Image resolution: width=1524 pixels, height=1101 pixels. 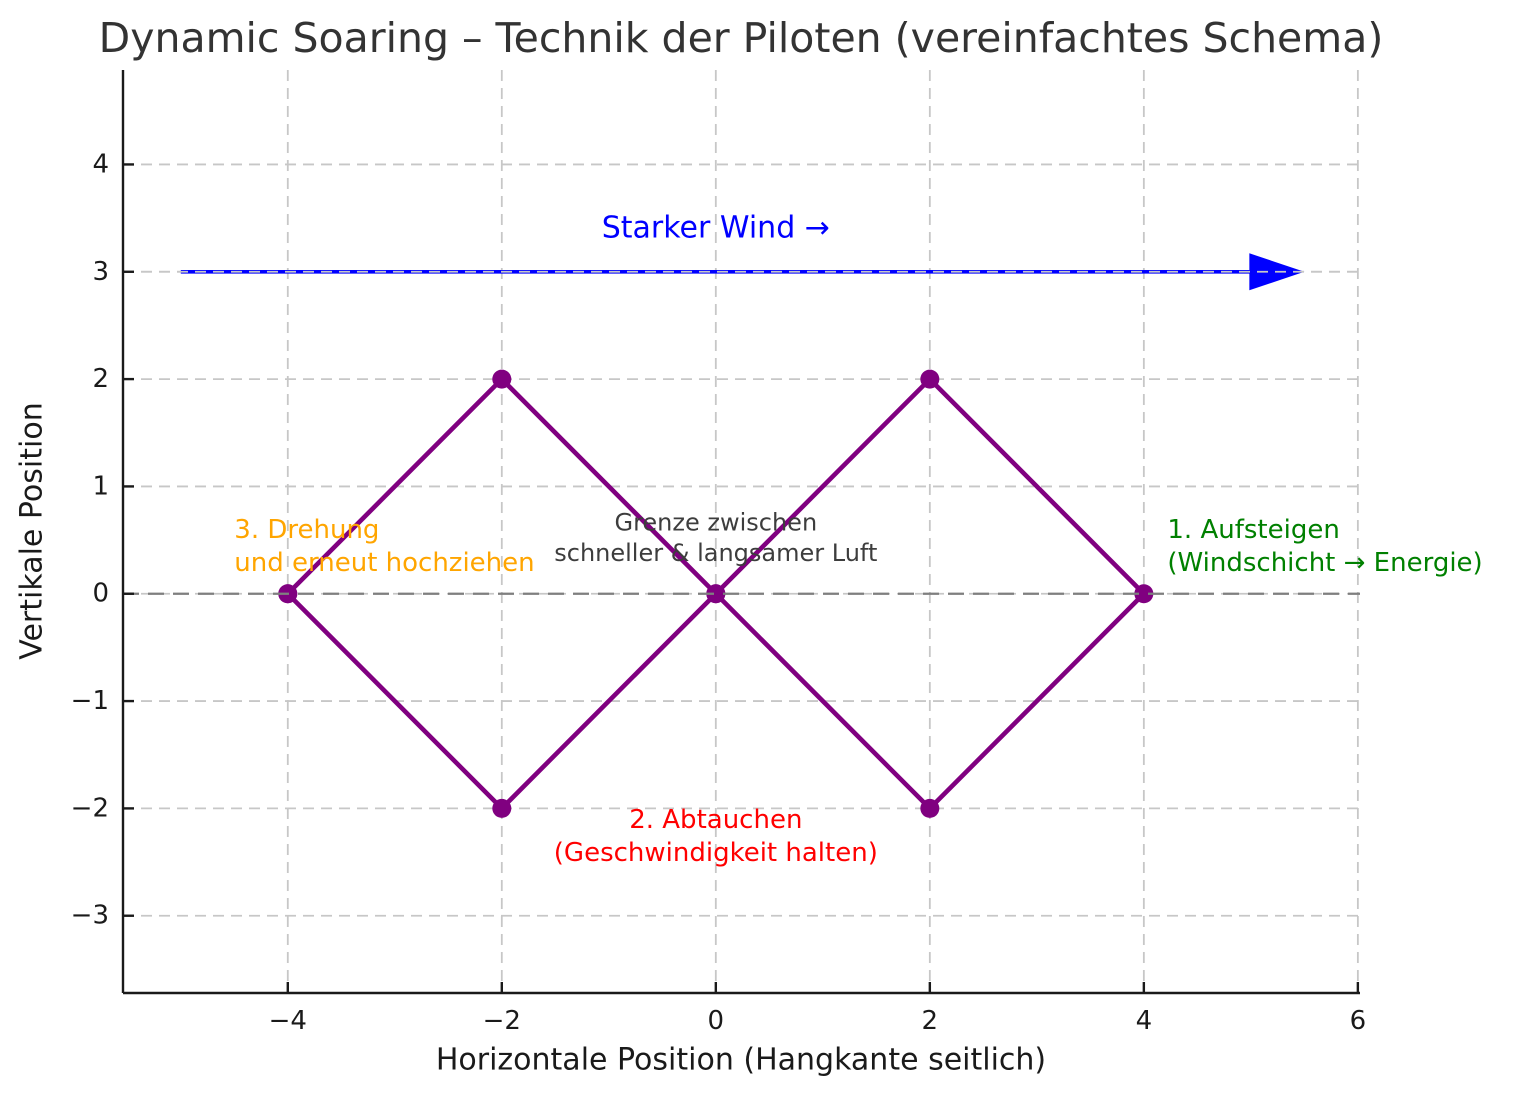 What do you see at coordinates (502, 1021) in the screenshot?
I see `x-tick-label: −2` at bounding box center [502, 1021].